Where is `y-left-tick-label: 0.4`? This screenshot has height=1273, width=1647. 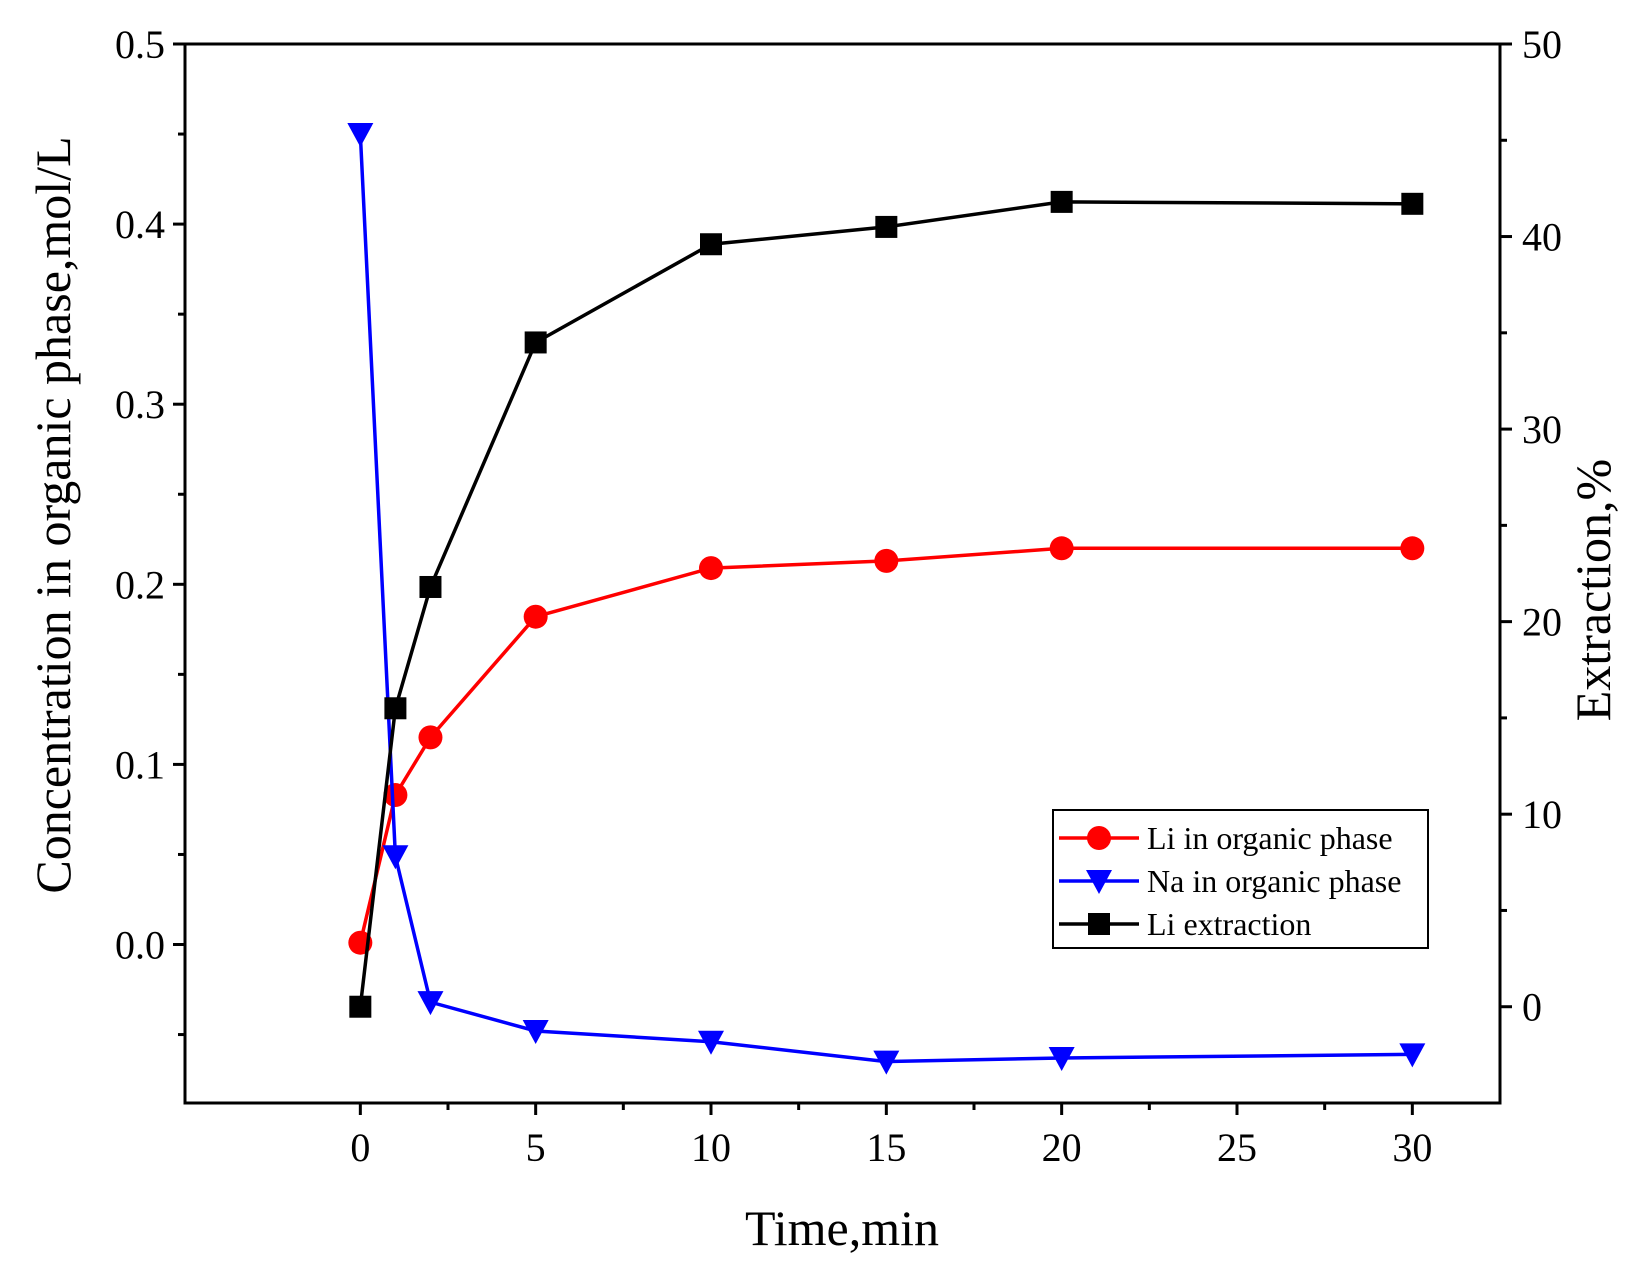
y-left-tick-label: 0.4 is located at coordinates (140, 224).